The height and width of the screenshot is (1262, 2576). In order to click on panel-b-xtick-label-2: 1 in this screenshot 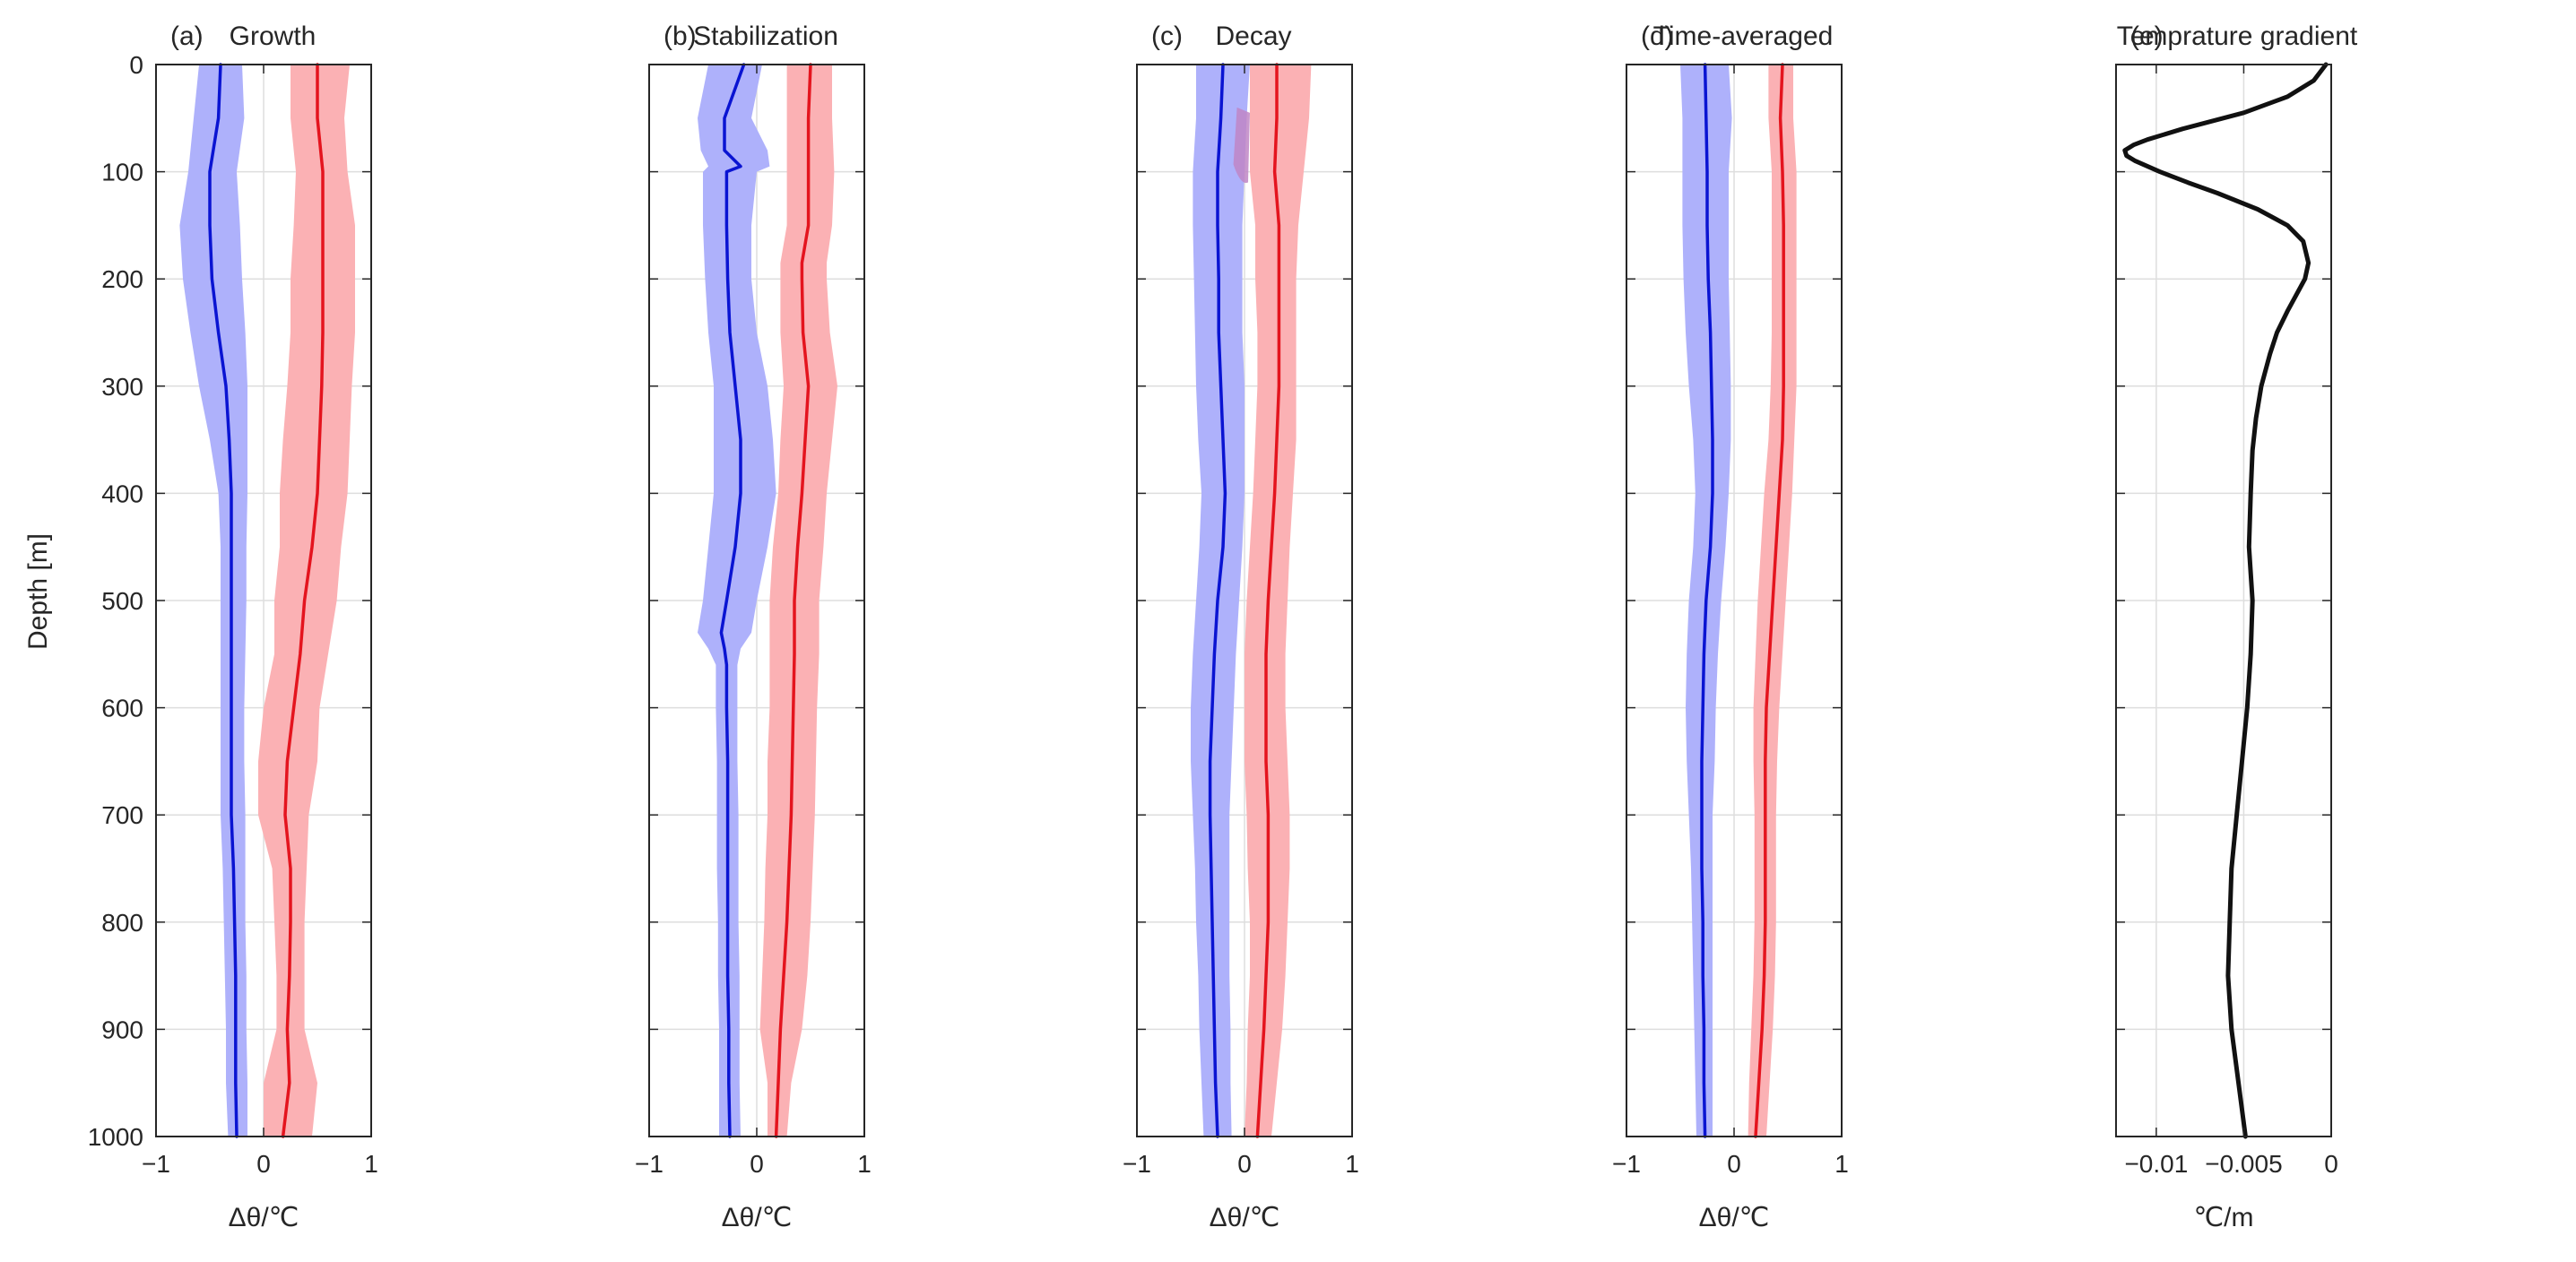, I will do `click(864, 1164)`.